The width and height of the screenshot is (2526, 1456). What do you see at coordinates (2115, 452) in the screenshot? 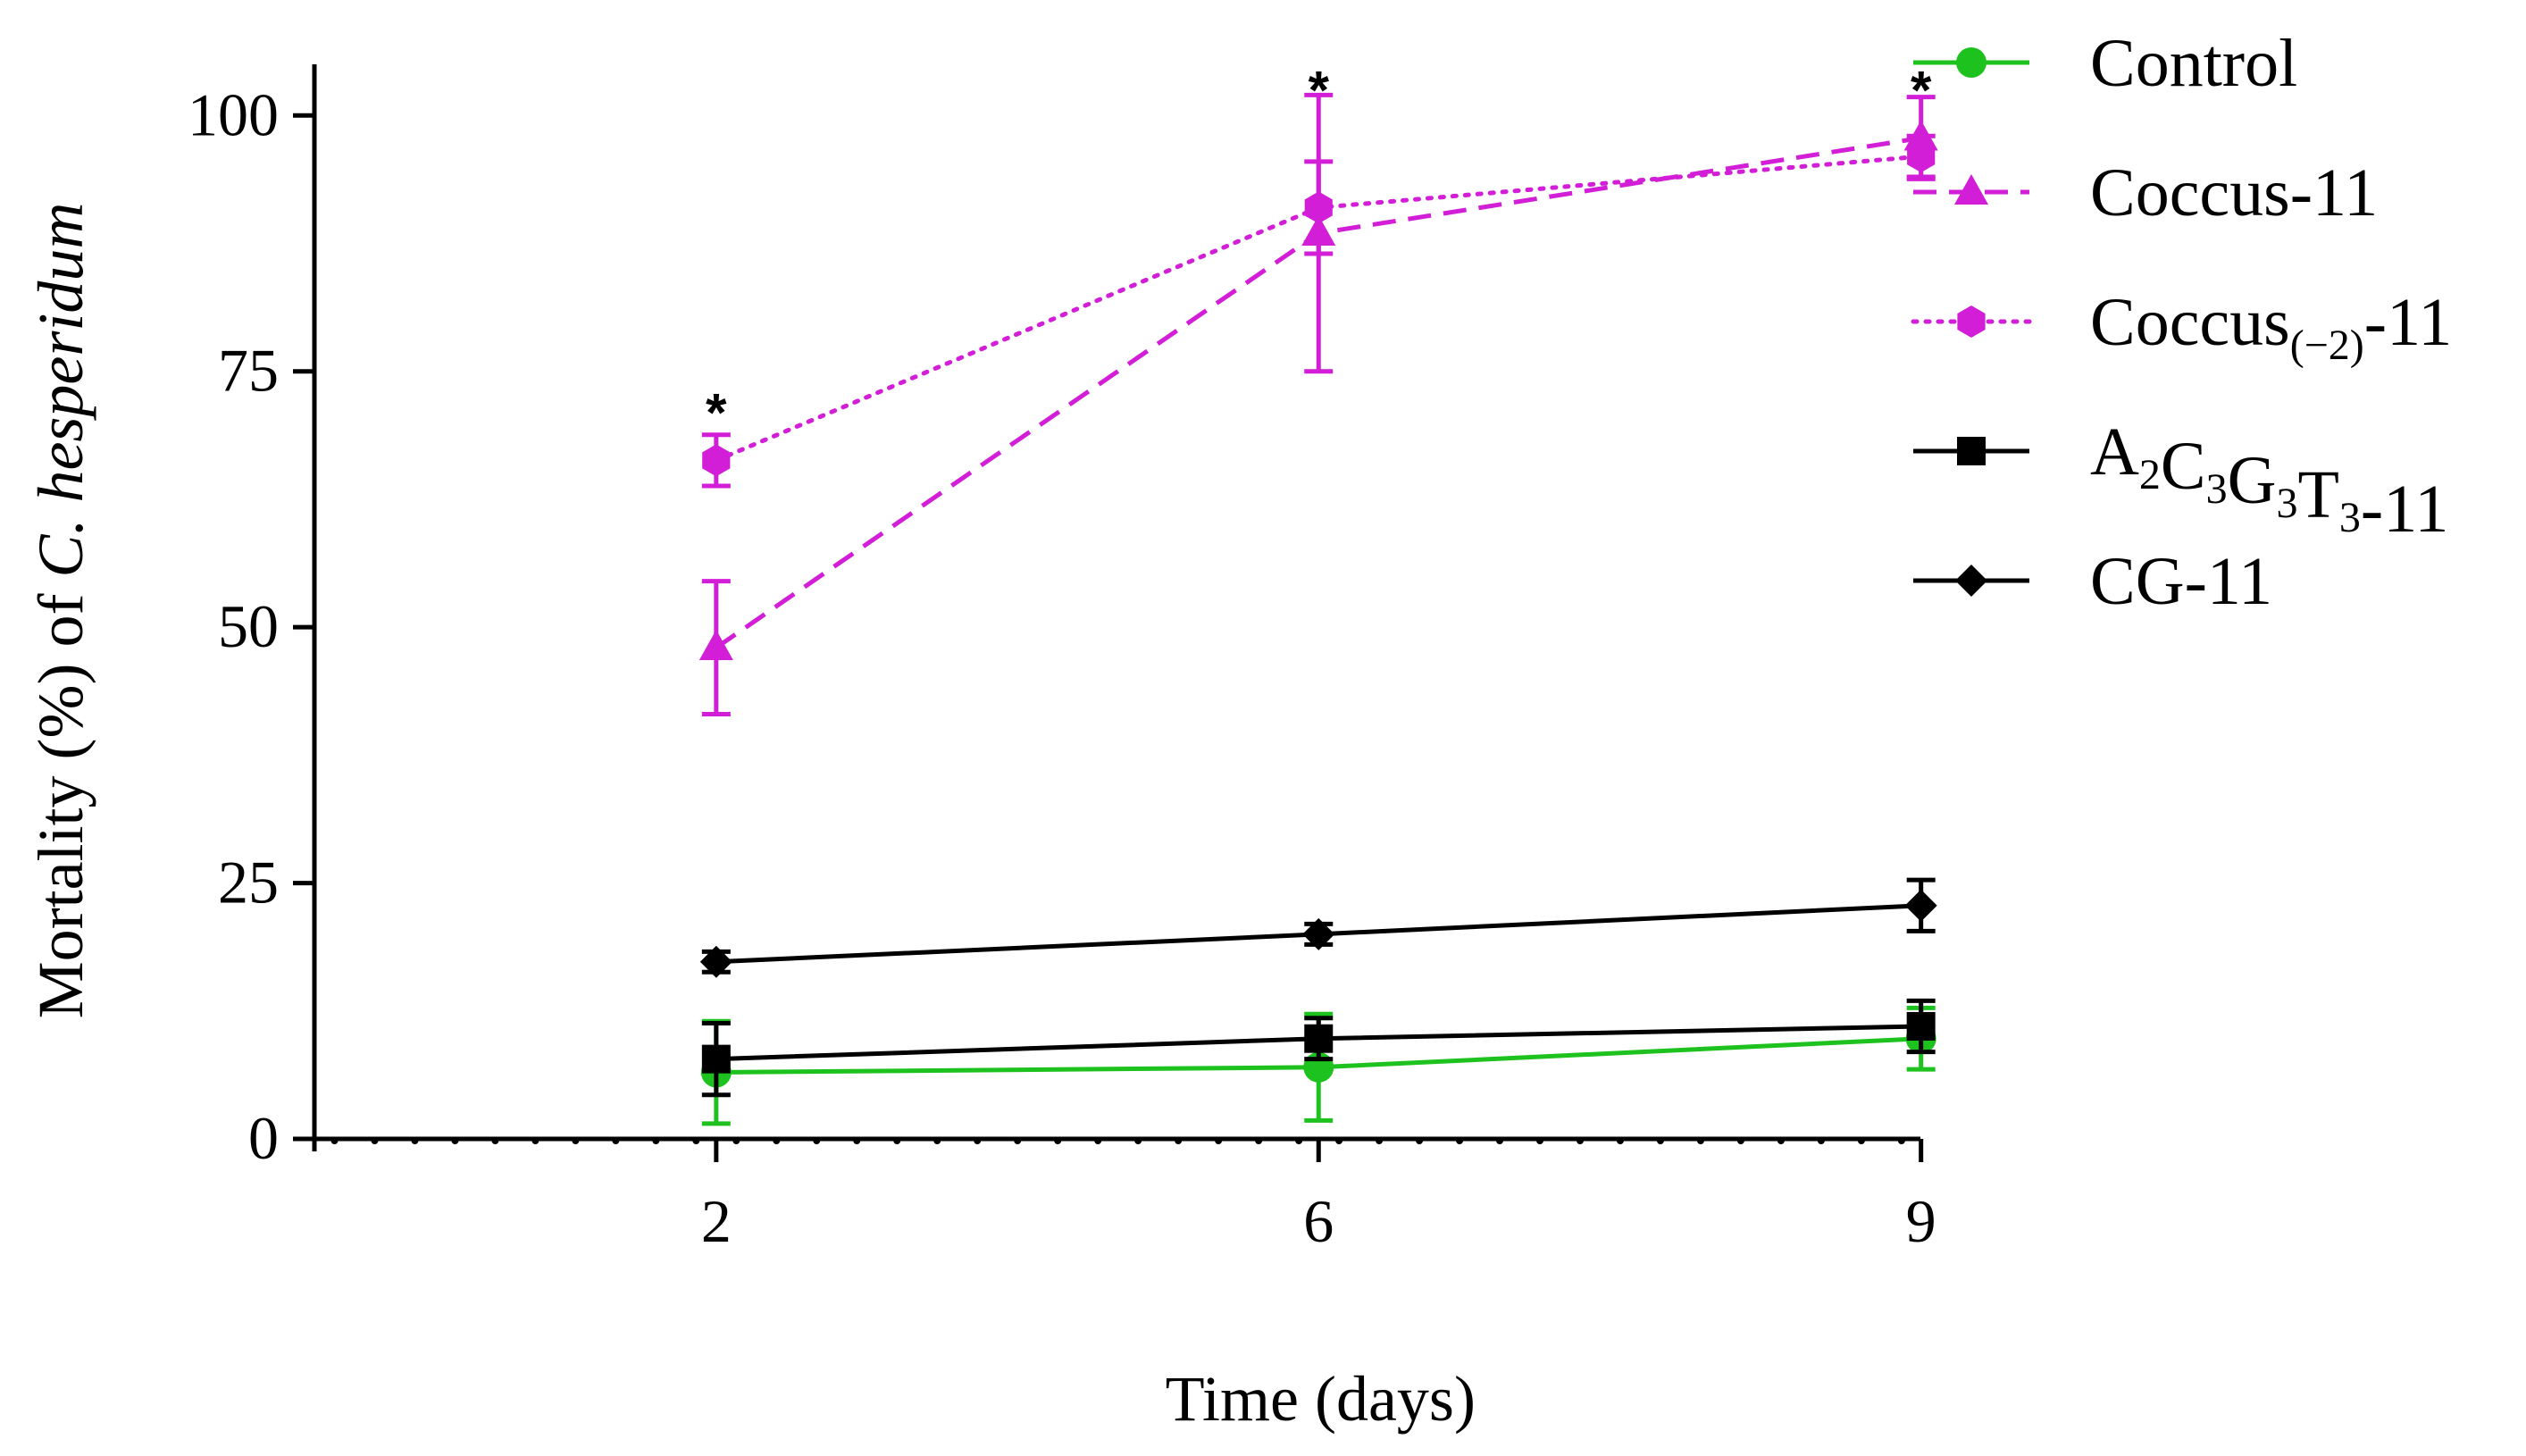
I see `legend-label-part: A` at bounding box center [2115, 452].